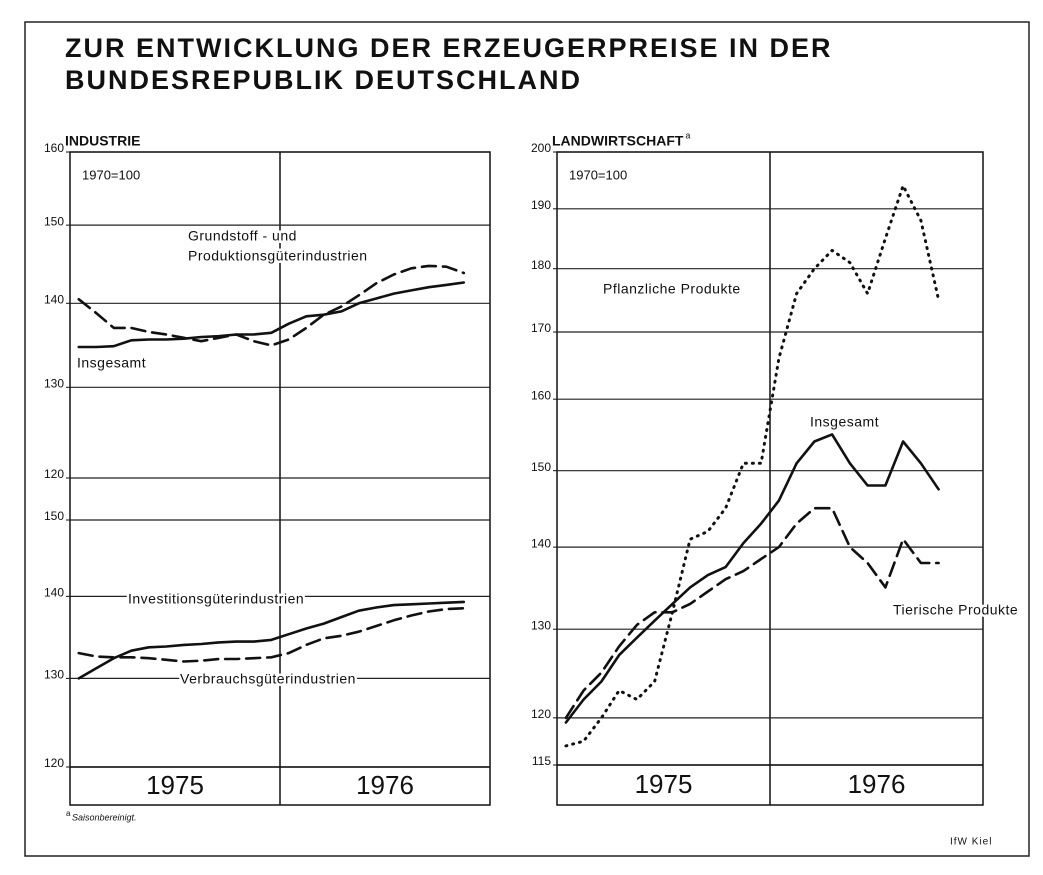 Image resolution: width=1043 pixels, height=875 pixels. I want to click on footnote: Saisonbereinigt., so click(104, 817).